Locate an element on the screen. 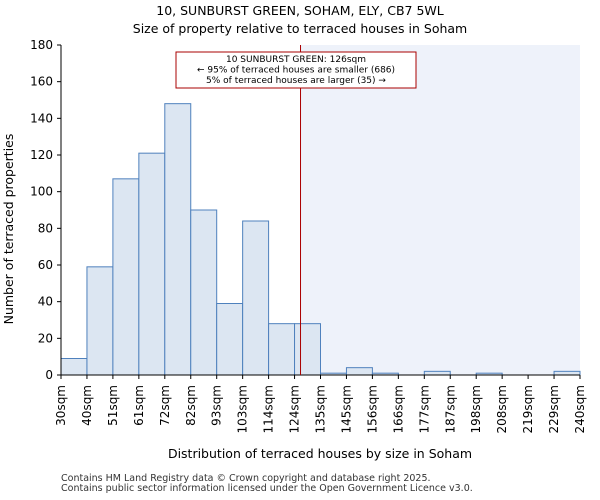  bar-40sqm is located at coordinates (100, 321).